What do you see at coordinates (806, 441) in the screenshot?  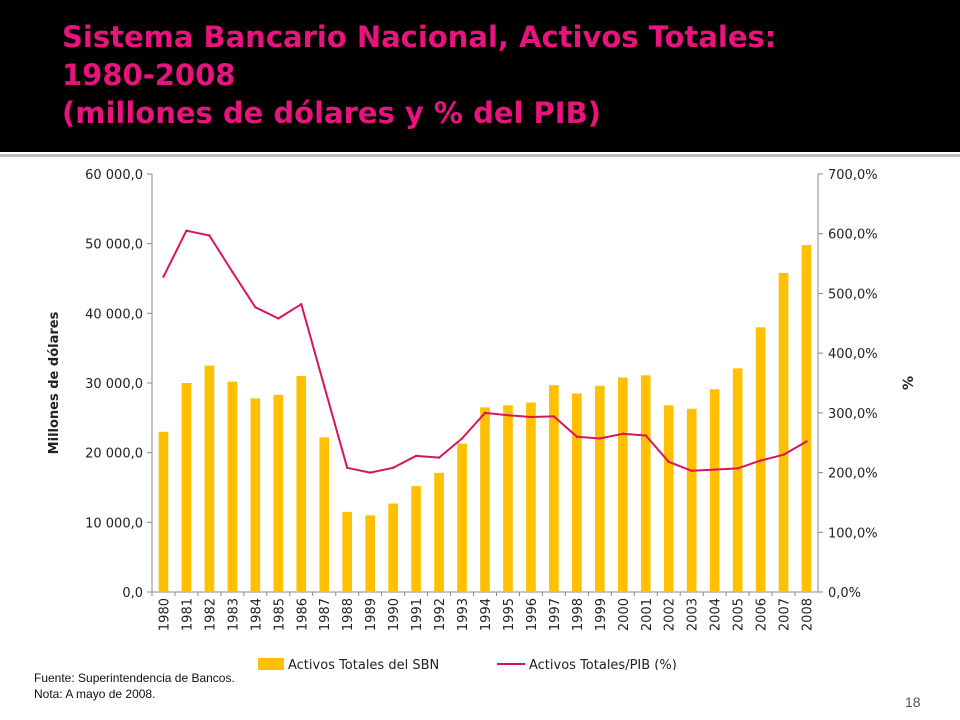 I see `ratio-point-2008` at bounding box center [806, 441].